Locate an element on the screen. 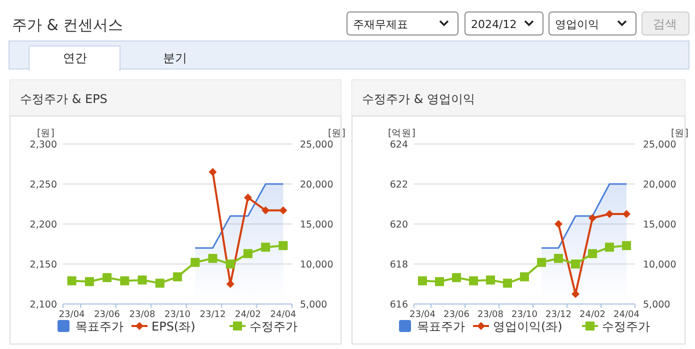 This screenshot has width=695, height=349. y-tick-label: 2,250 is located at coordinates (43, 185).